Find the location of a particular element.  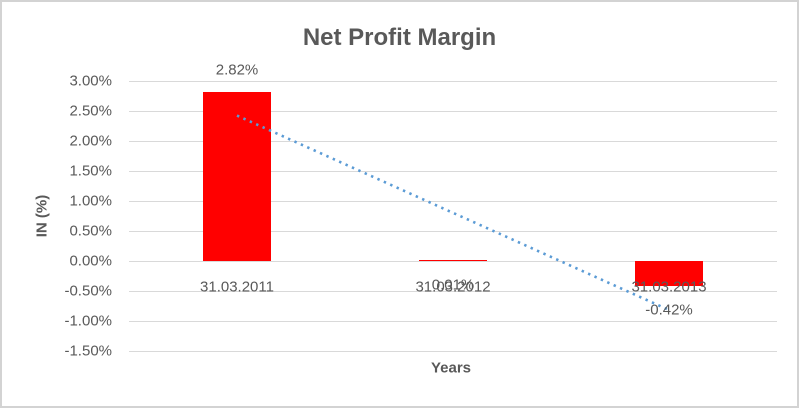

bar-31.03.2011 is located at coordinates (237, 176).